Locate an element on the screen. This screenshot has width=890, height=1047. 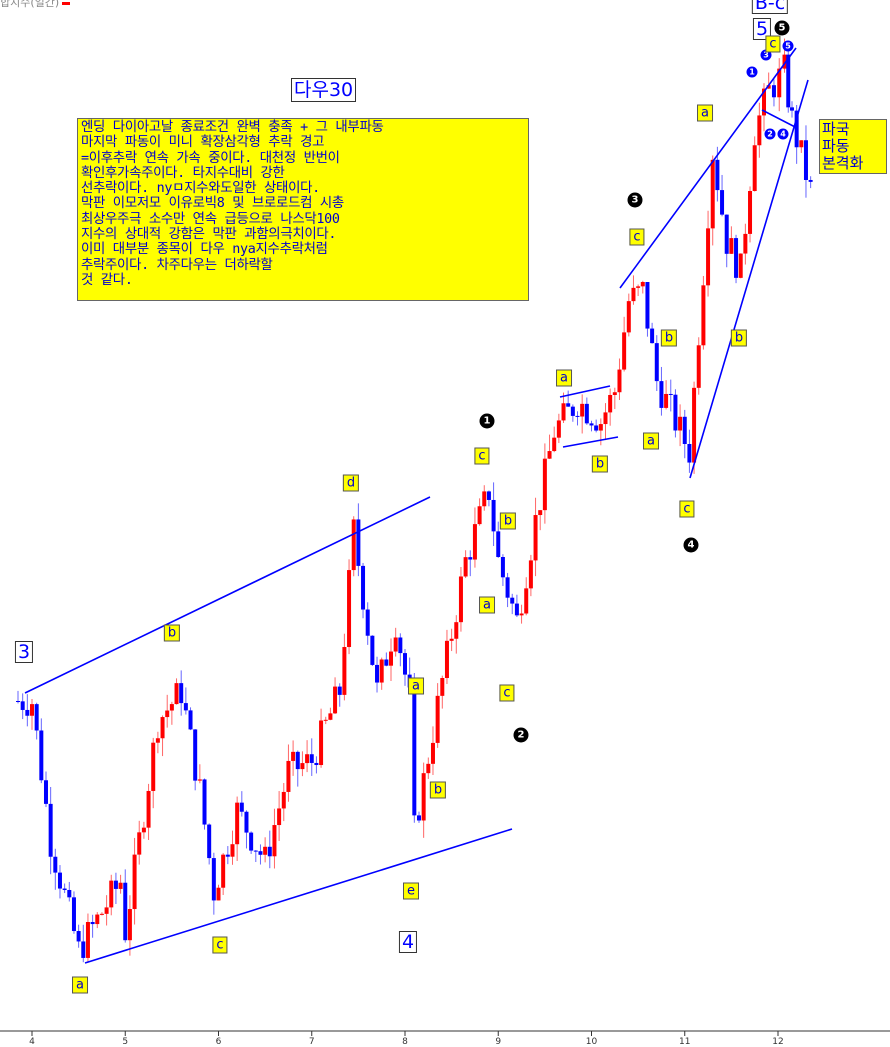
x-tick-label: 4 is located at coordinates (32, 1042).